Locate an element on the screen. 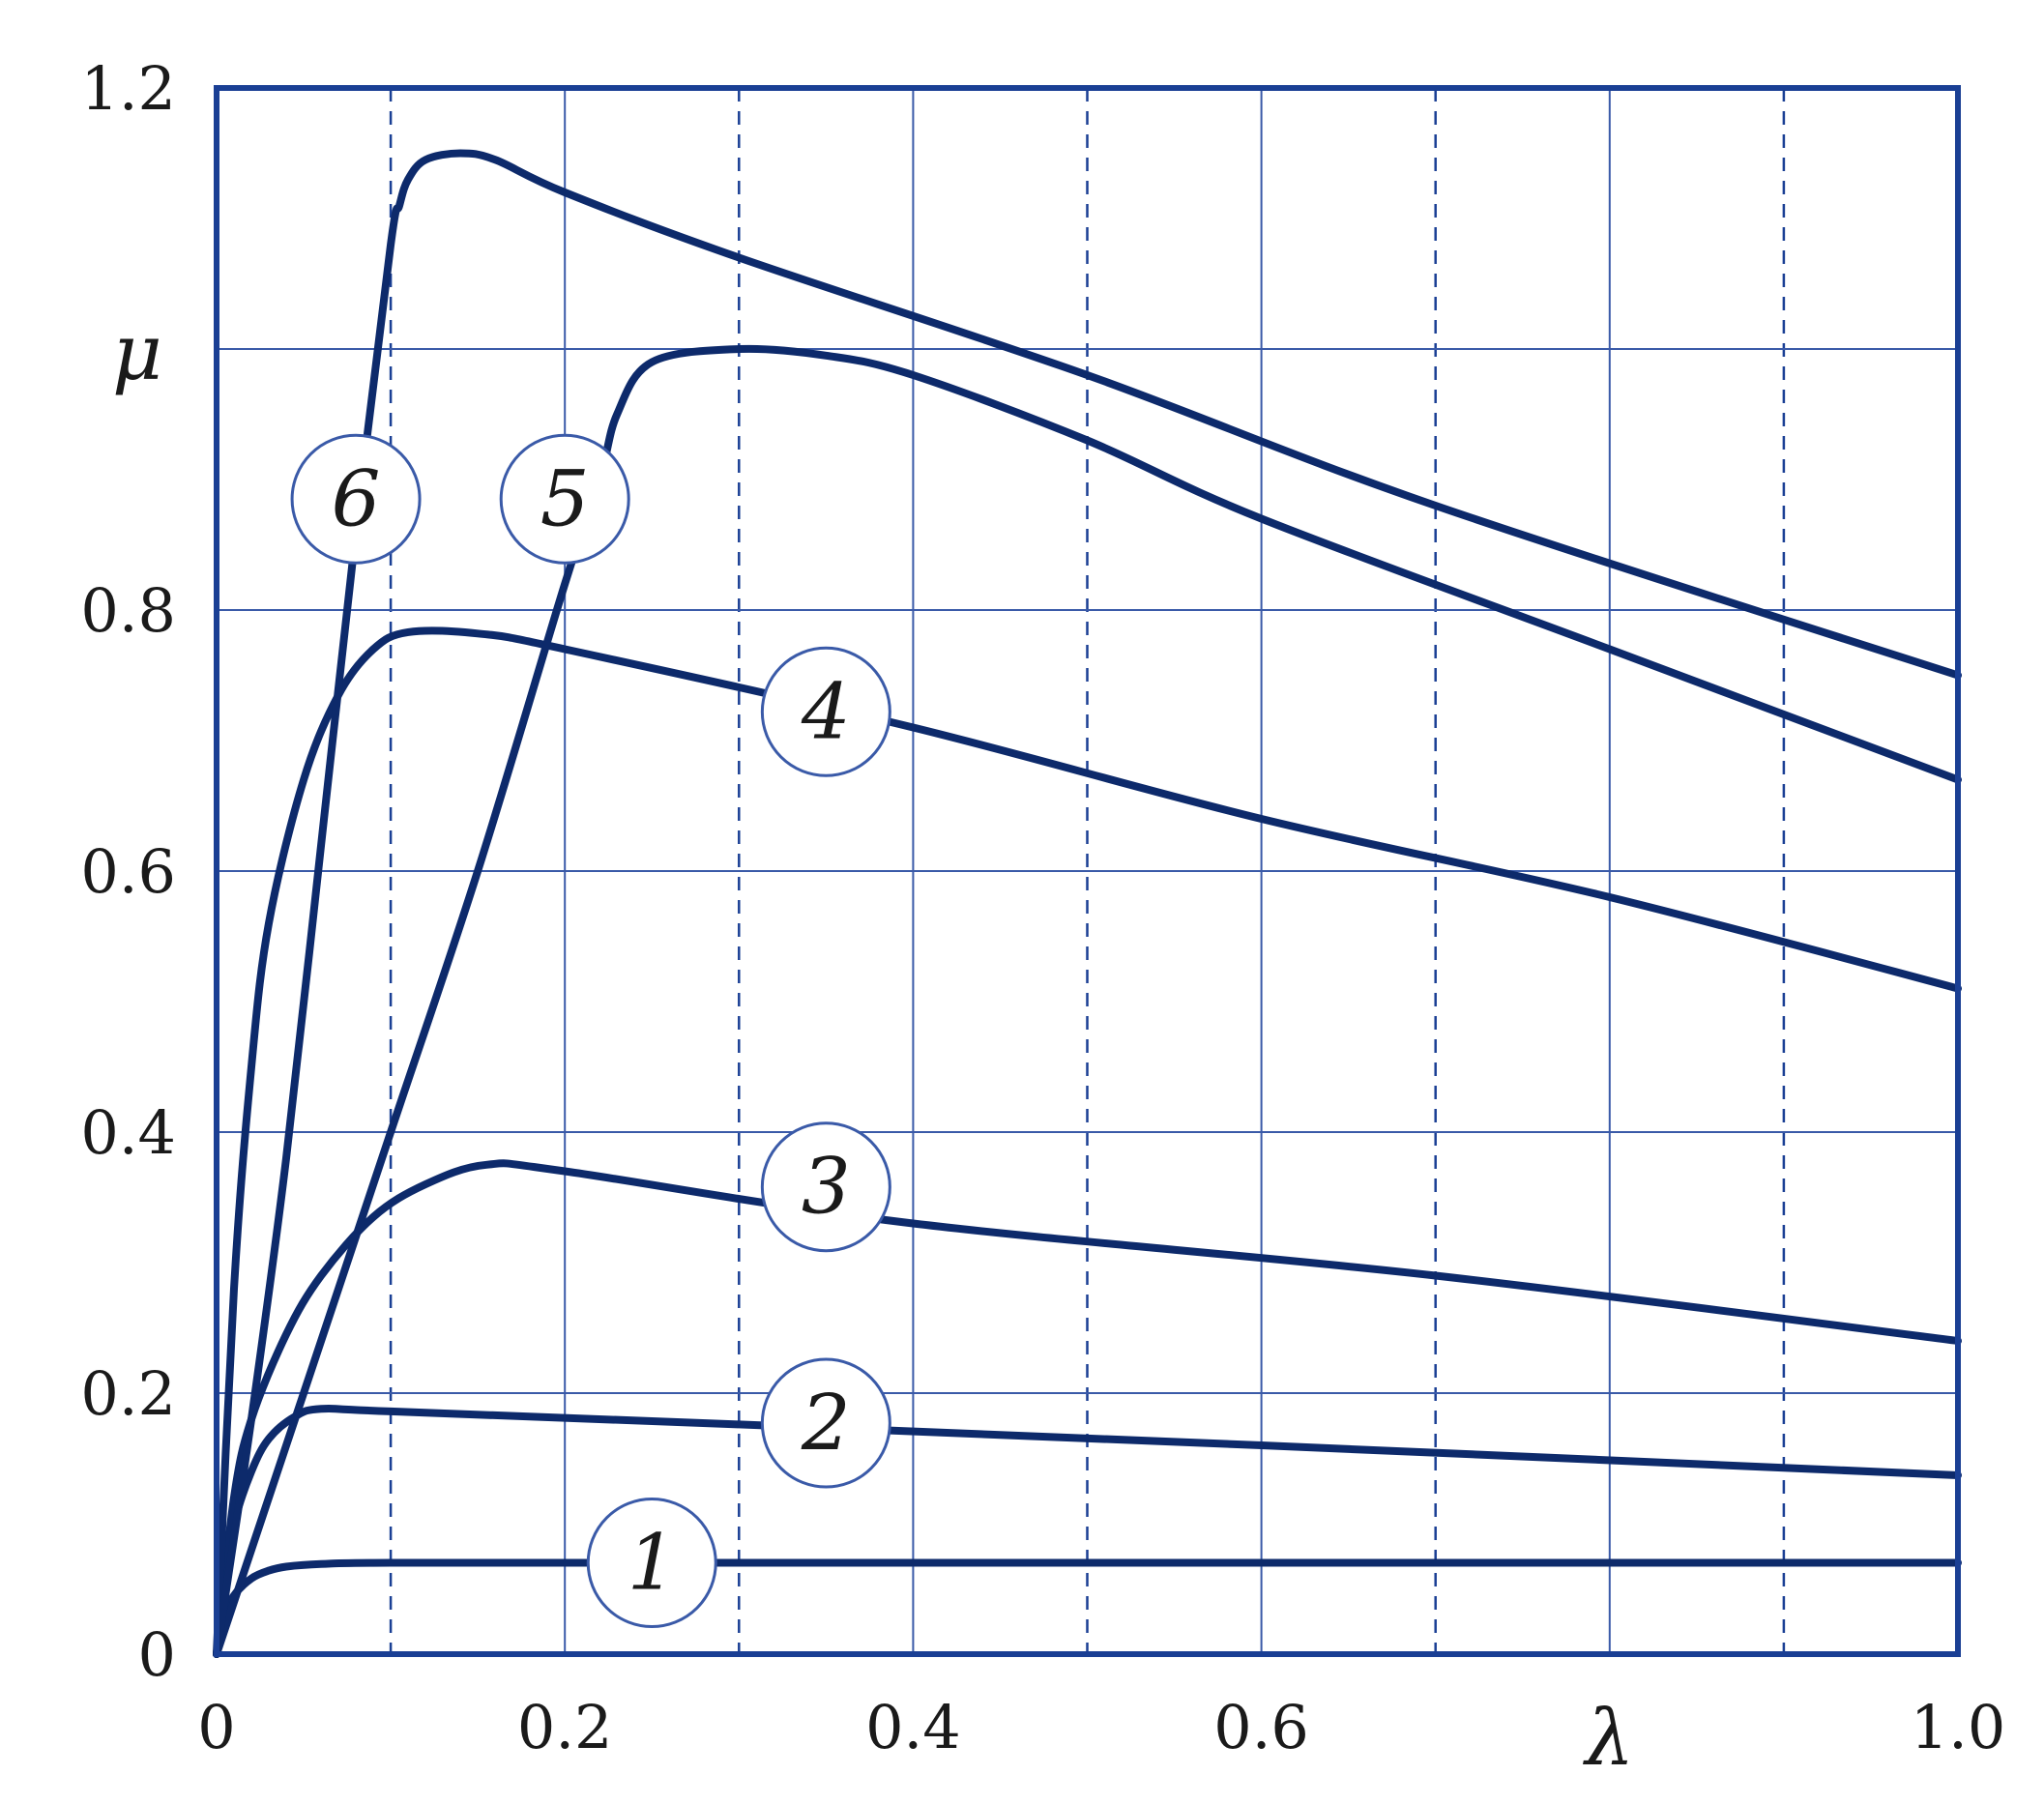  x-tick-label: 0.2 is located at coordinates (565, 1727).